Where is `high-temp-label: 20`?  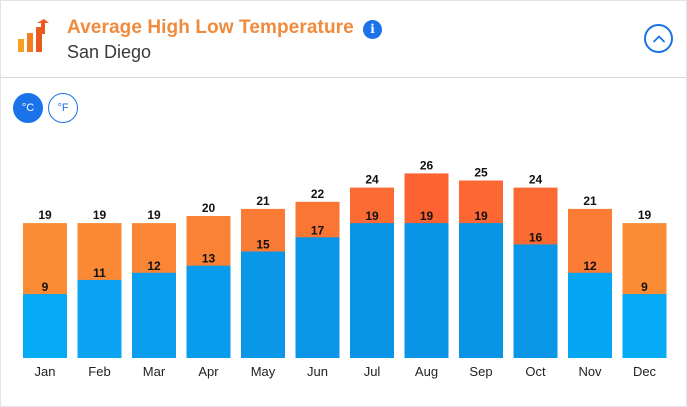
high-temp-label: 20 is located at coordinates (209, 208).